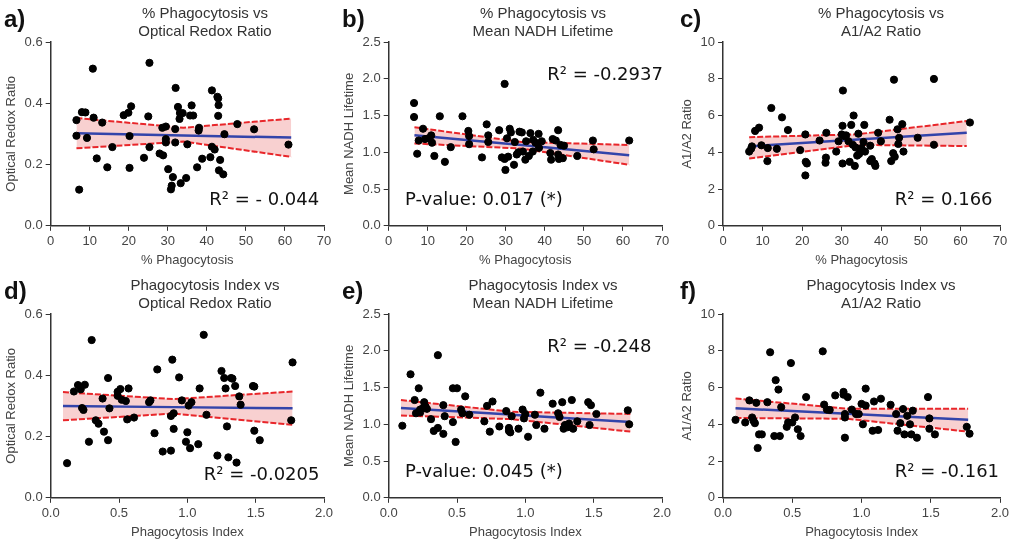 The image size is (1015, 545). What do you see at coordinates (353, 290) in the screenshot?
I see `text: e)` at bounding box center [353, 290].